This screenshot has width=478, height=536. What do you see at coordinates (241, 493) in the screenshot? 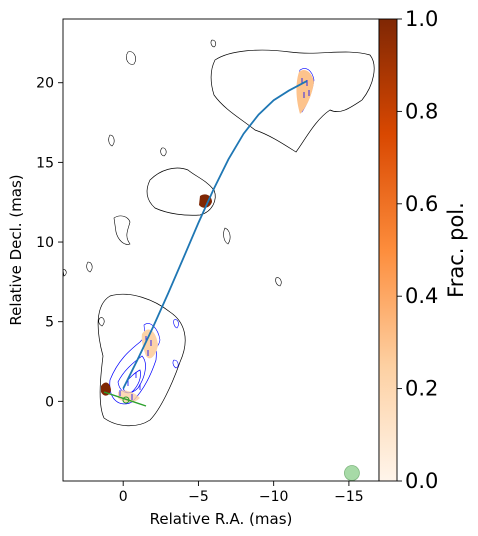
I see `x-axis: 0 −5 −10 −15` at bounding box center [241, 493].